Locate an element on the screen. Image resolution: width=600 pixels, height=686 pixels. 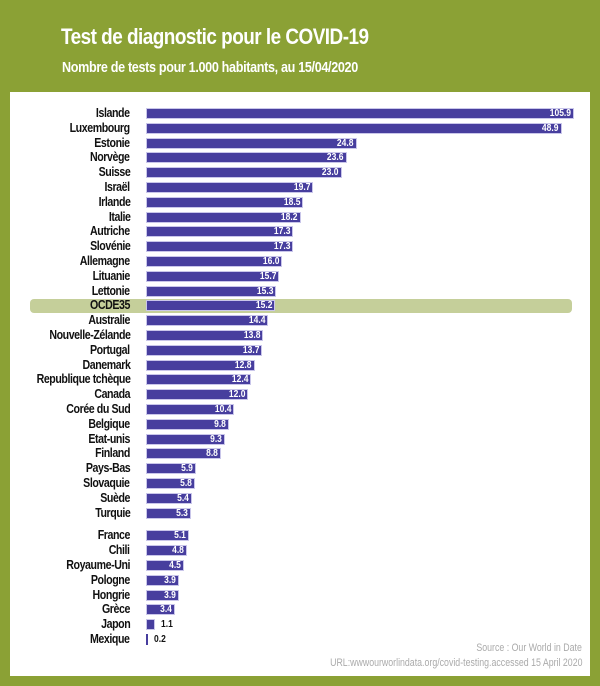
value-label: 5.1 is located at coordinates (180, 536).